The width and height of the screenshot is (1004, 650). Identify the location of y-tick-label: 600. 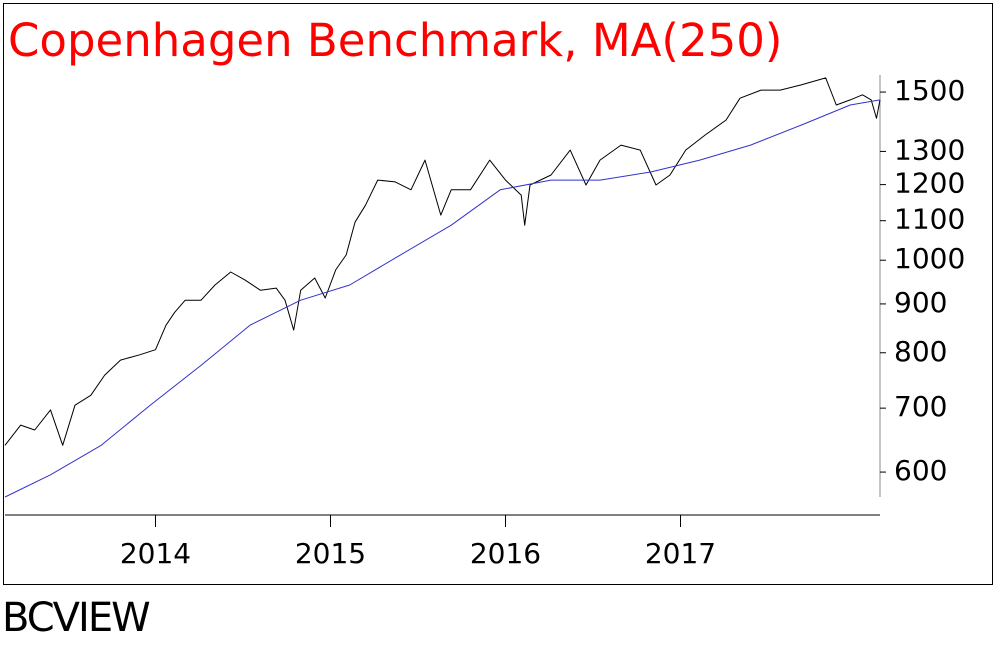
(920, 470).